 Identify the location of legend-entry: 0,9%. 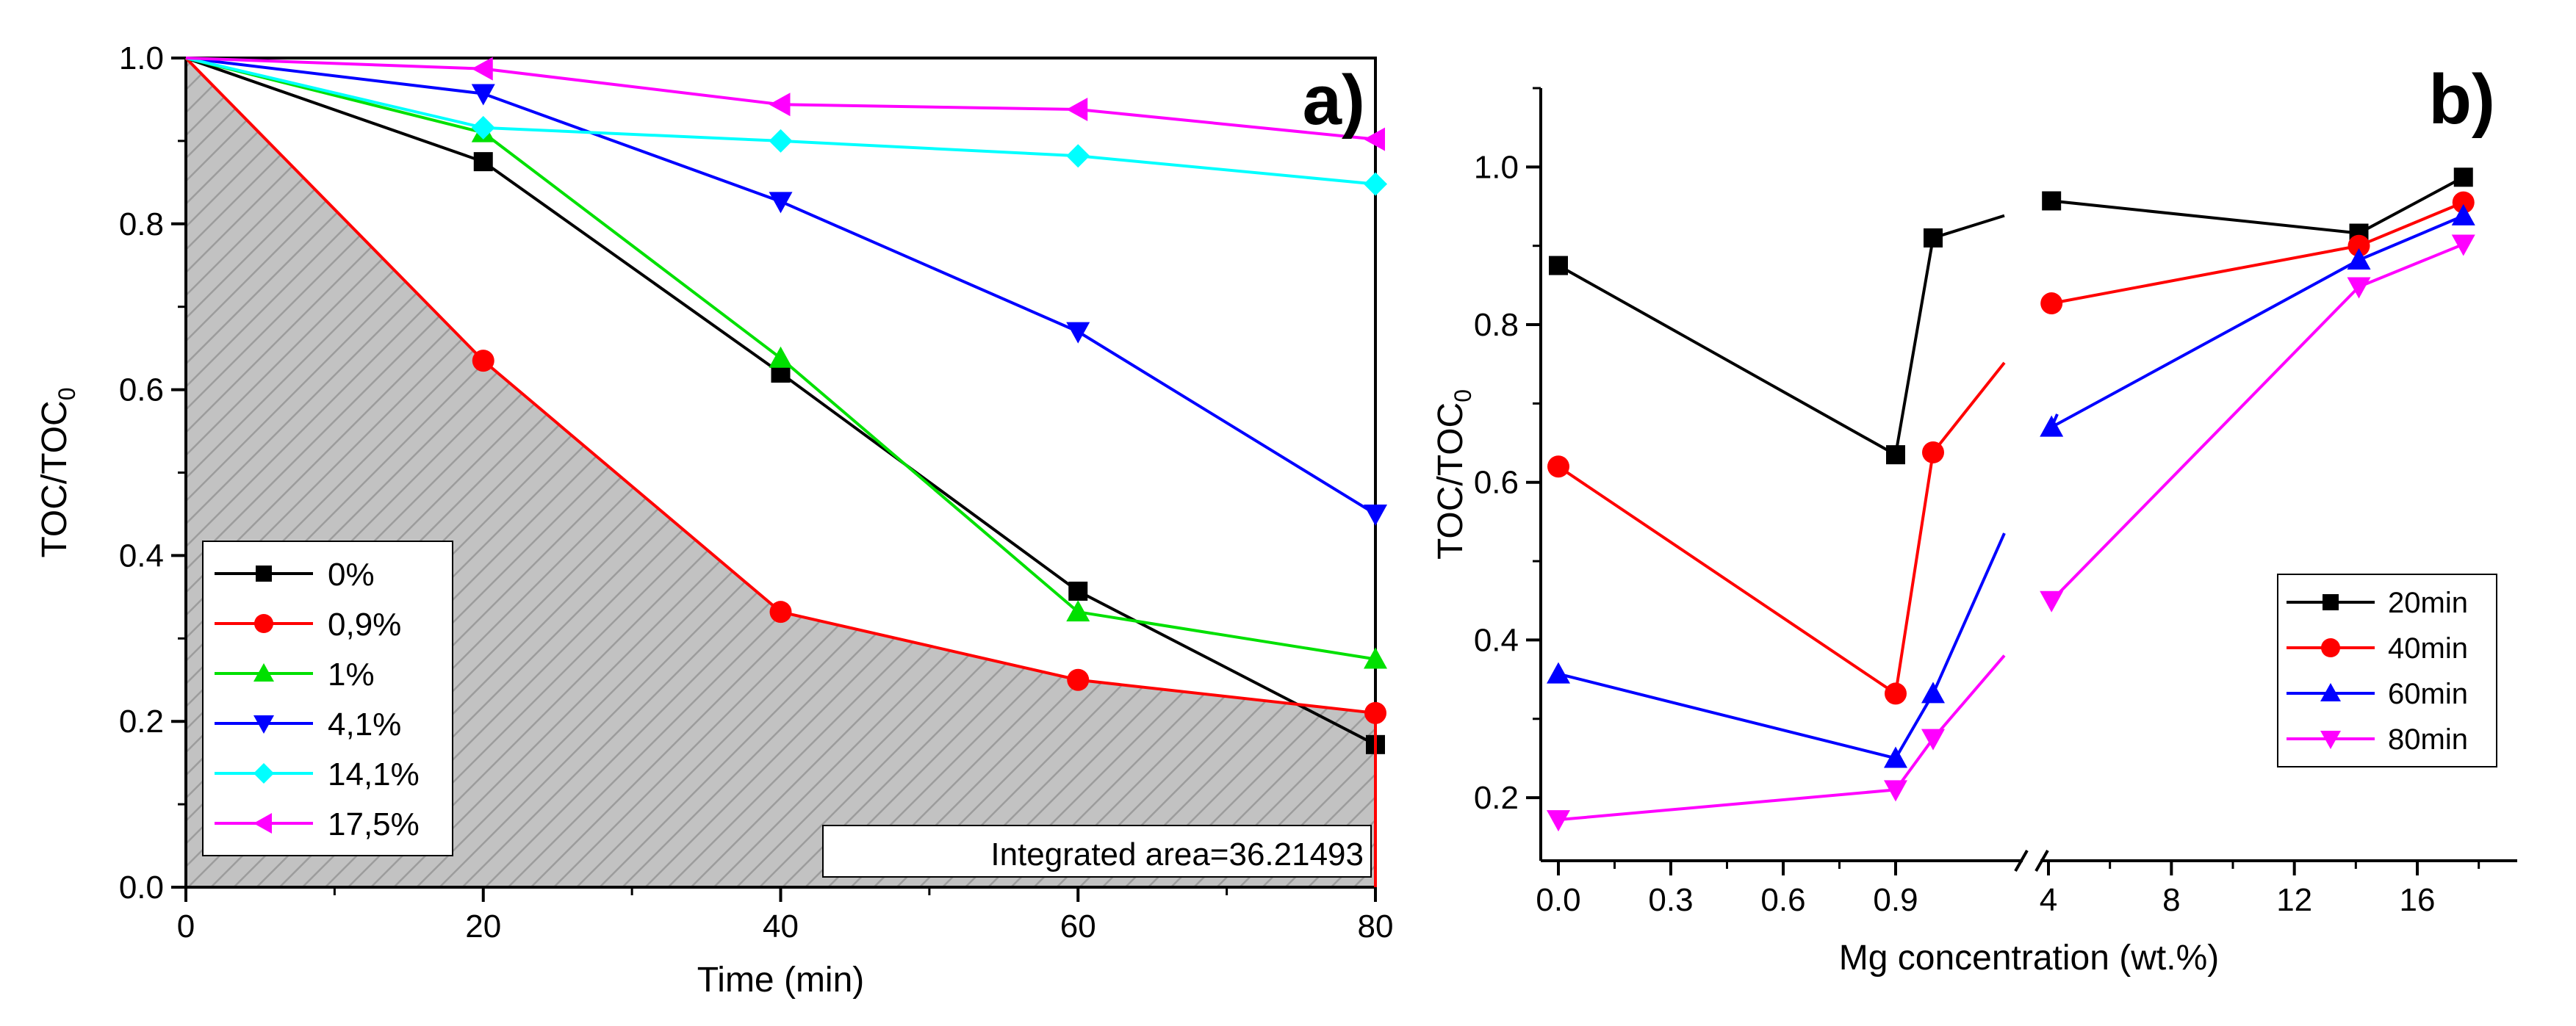
(308, 625).